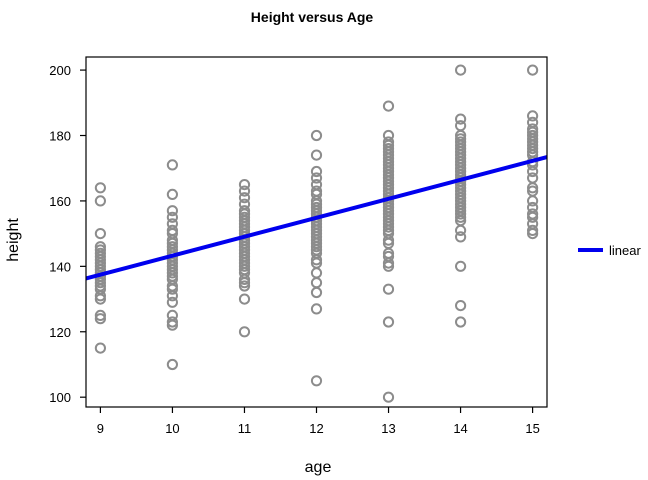 This screenshot has width=648, height=480. What do you see at coordinates (60, 70) in the screenshot?
I see `y-tick-label: 200` at bounding box center [60, 70].